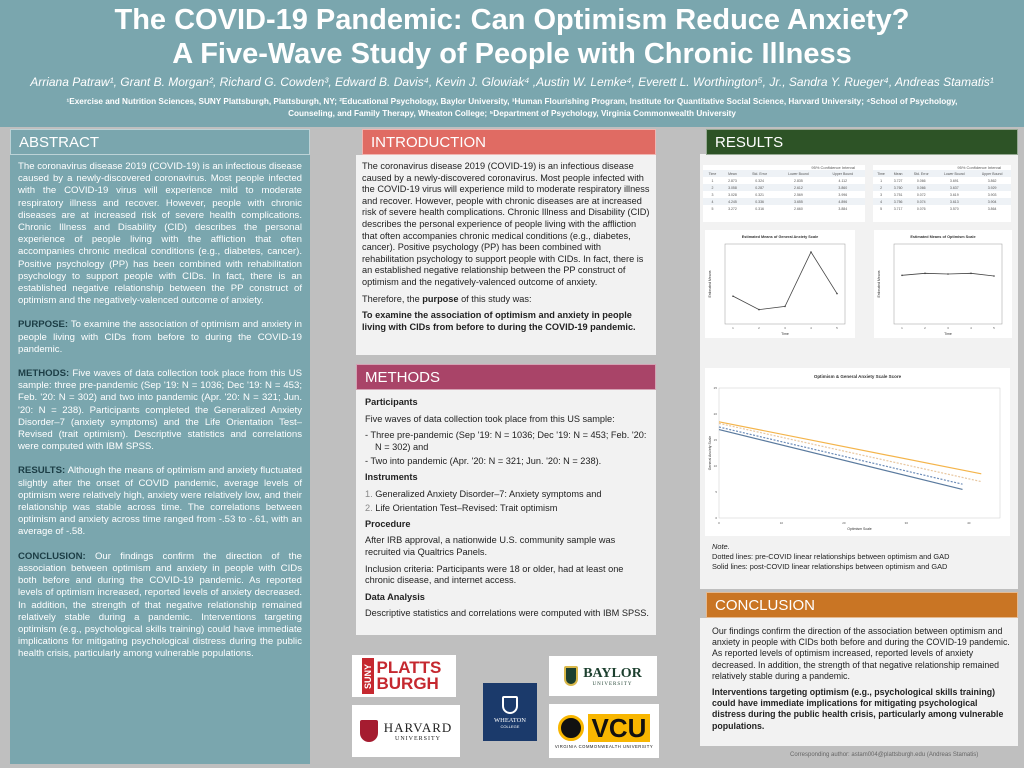 This screenshot has width=1024, height=768. What do you see at coordinates (43, 325) in the screenshot?
I see `abstract-purpose-label: PURPOSE:` at bounding box center [43, 325].